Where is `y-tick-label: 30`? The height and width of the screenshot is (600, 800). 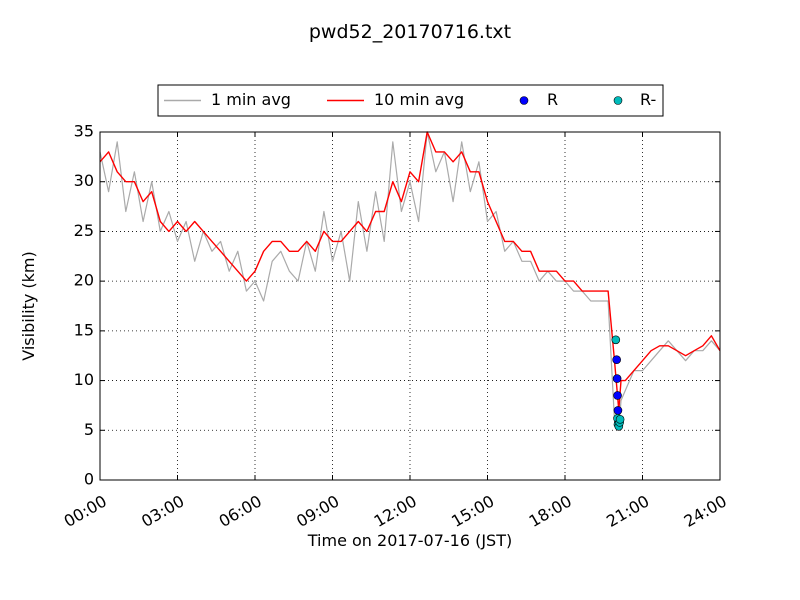
y-tick-label: 30 is located at coordinates (84, 180).